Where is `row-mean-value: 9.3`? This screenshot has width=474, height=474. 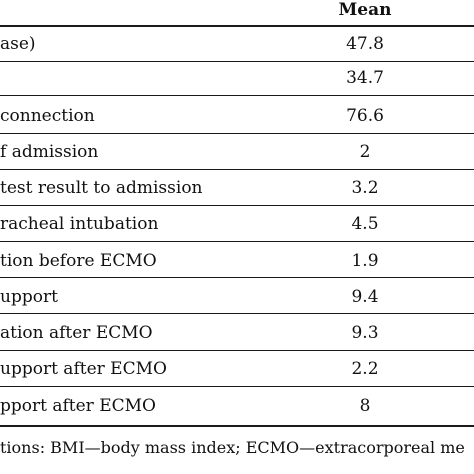 row-mean-value: 9.3 is located at coordinates (365, 333).